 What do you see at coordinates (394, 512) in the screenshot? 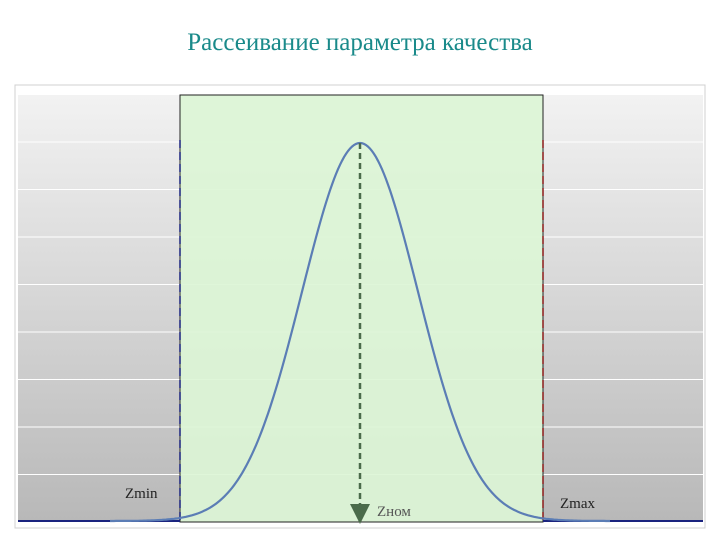
I see `znom-label: Zном` at bounding box center [394, 512].